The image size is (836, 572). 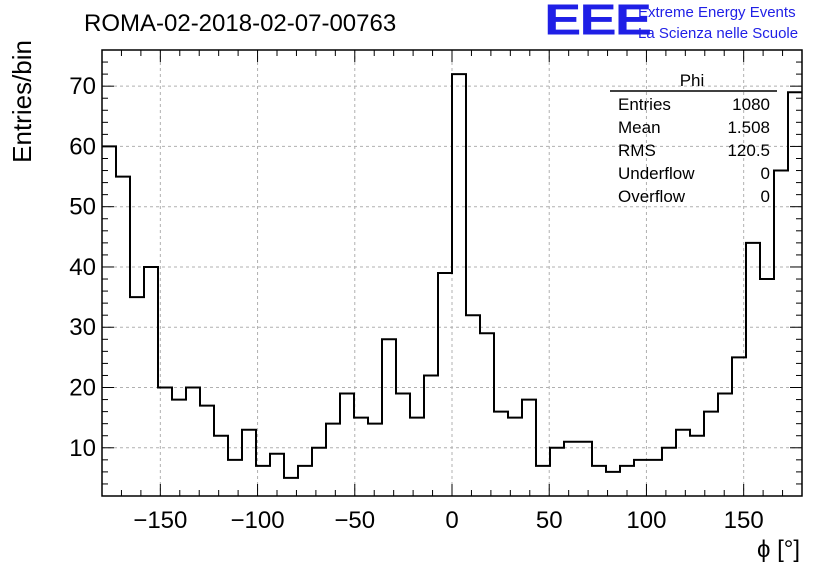 I want to click on x-tick-label: −150, so click(x=160, y=520).